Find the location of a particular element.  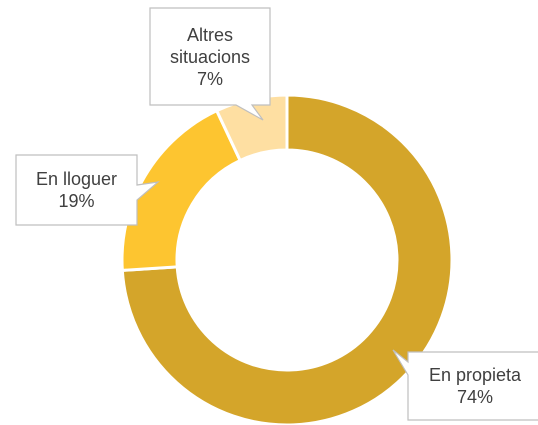

data-label: En lloguer 19% is located at coordinates (76, 190).